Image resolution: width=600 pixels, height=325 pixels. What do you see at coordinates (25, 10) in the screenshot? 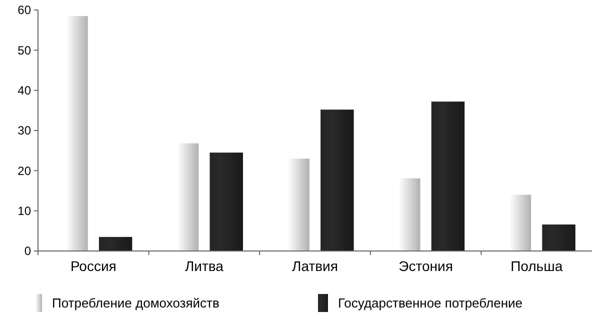
I see `y-tick-label: 60` at bounding box center [25, 10].